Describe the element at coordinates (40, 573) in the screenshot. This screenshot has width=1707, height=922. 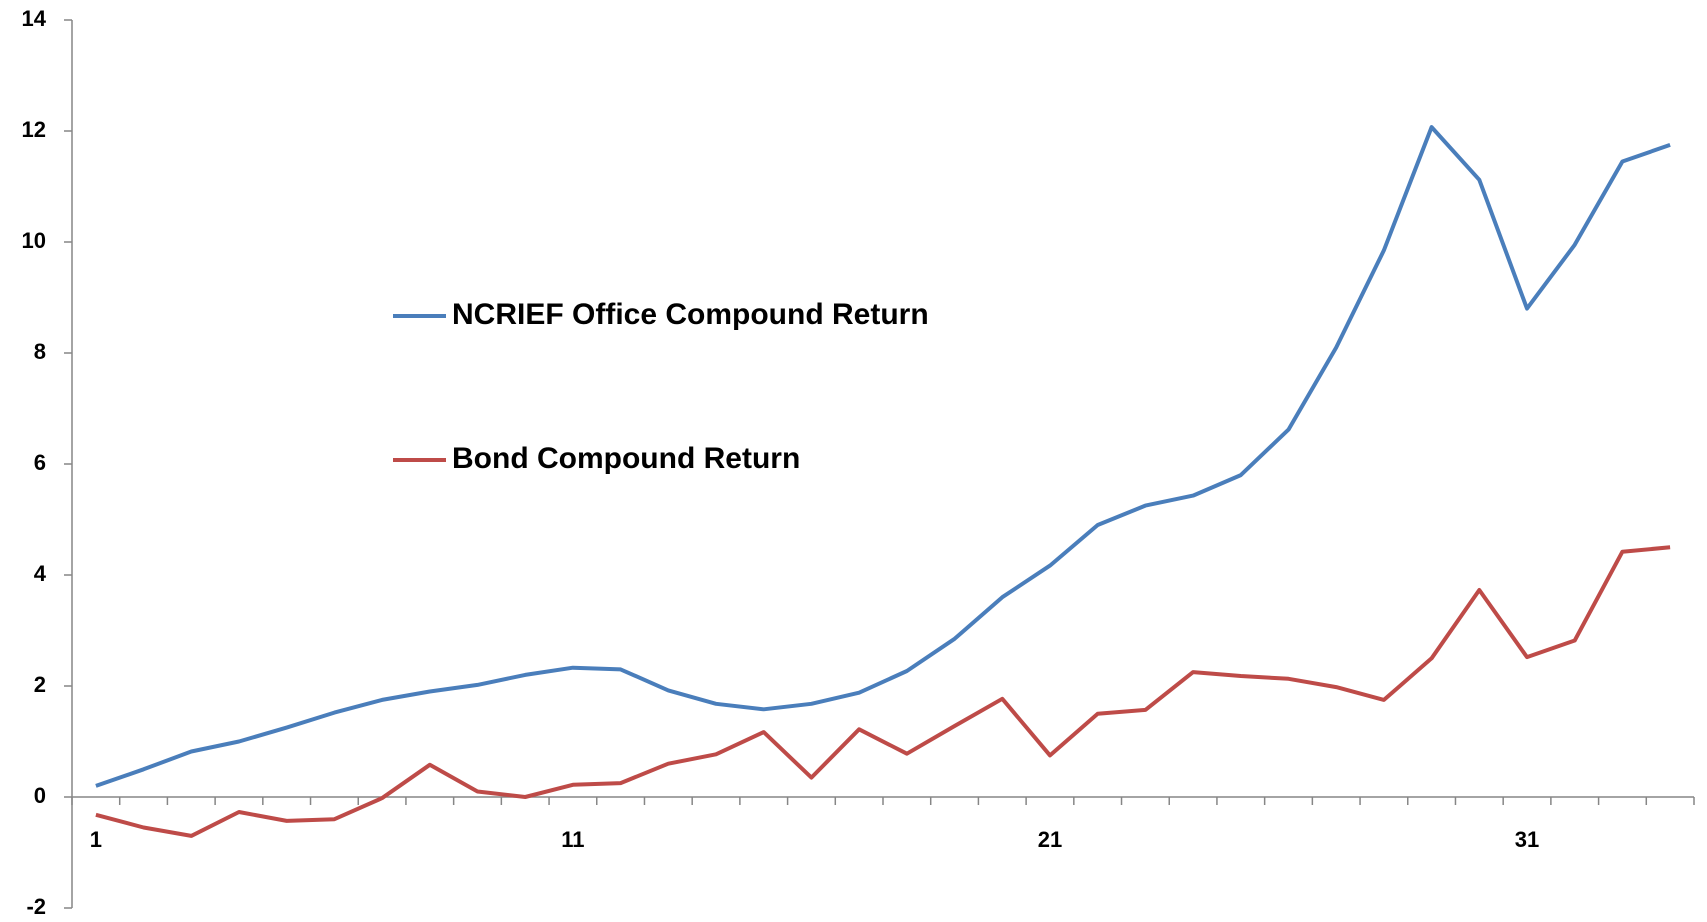
I see `y-tick-label: 4` at that location.